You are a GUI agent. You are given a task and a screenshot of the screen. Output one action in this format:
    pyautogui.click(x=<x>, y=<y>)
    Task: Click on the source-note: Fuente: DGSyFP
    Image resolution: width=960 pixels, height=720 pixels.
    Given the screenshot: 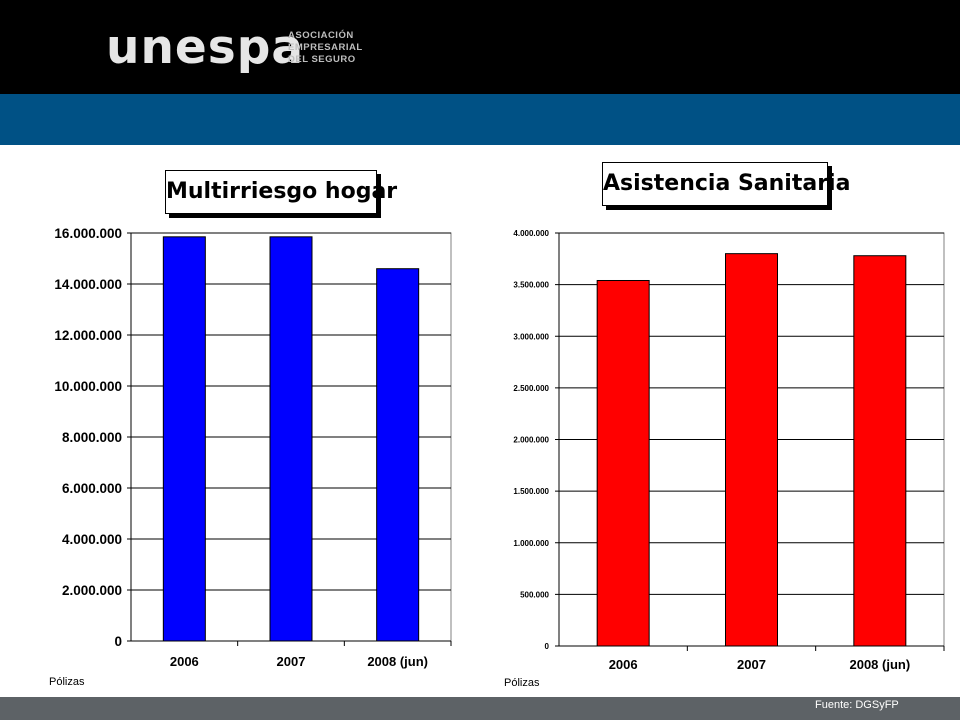 What is the action you would take?
    pyautogui.click(x=857, y=705)
    